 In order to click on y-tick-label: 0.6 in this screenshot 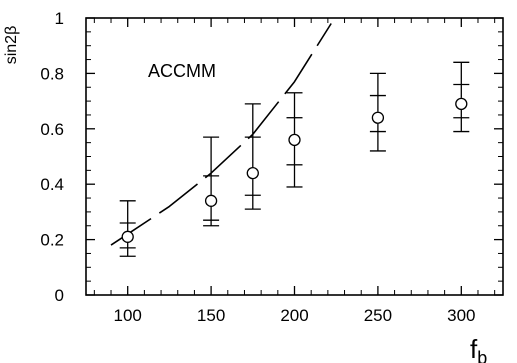, I will do `click(52, 129)`.